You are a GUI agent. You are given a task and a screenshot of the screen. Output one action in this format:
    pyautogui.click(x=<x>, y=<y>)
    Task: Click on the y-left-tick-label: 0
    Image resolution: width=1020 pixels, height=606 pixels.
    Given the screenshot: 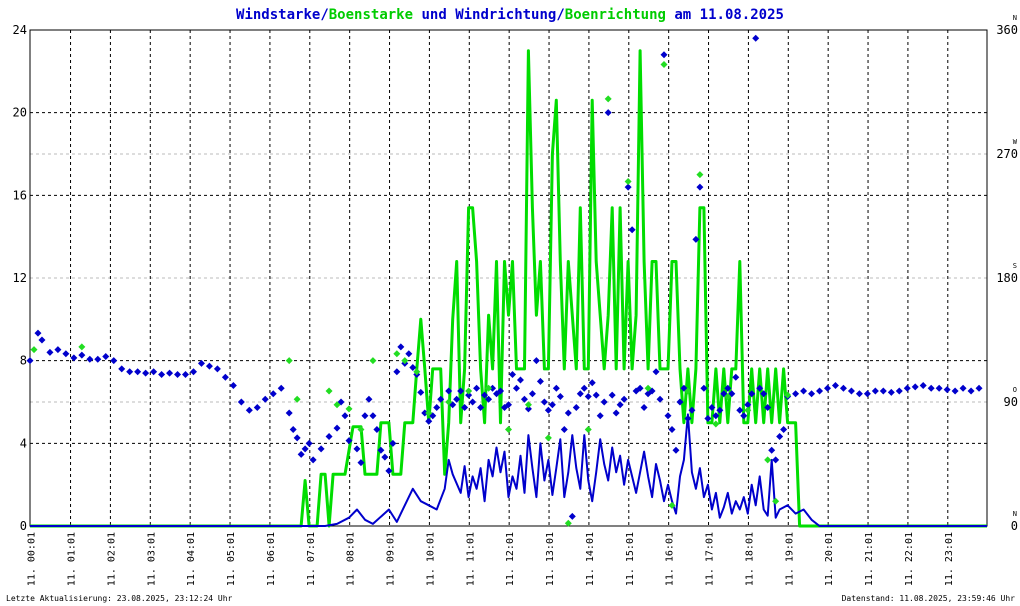 What is the action you would take?
    pyautogui.click(x=23, y=526)
    